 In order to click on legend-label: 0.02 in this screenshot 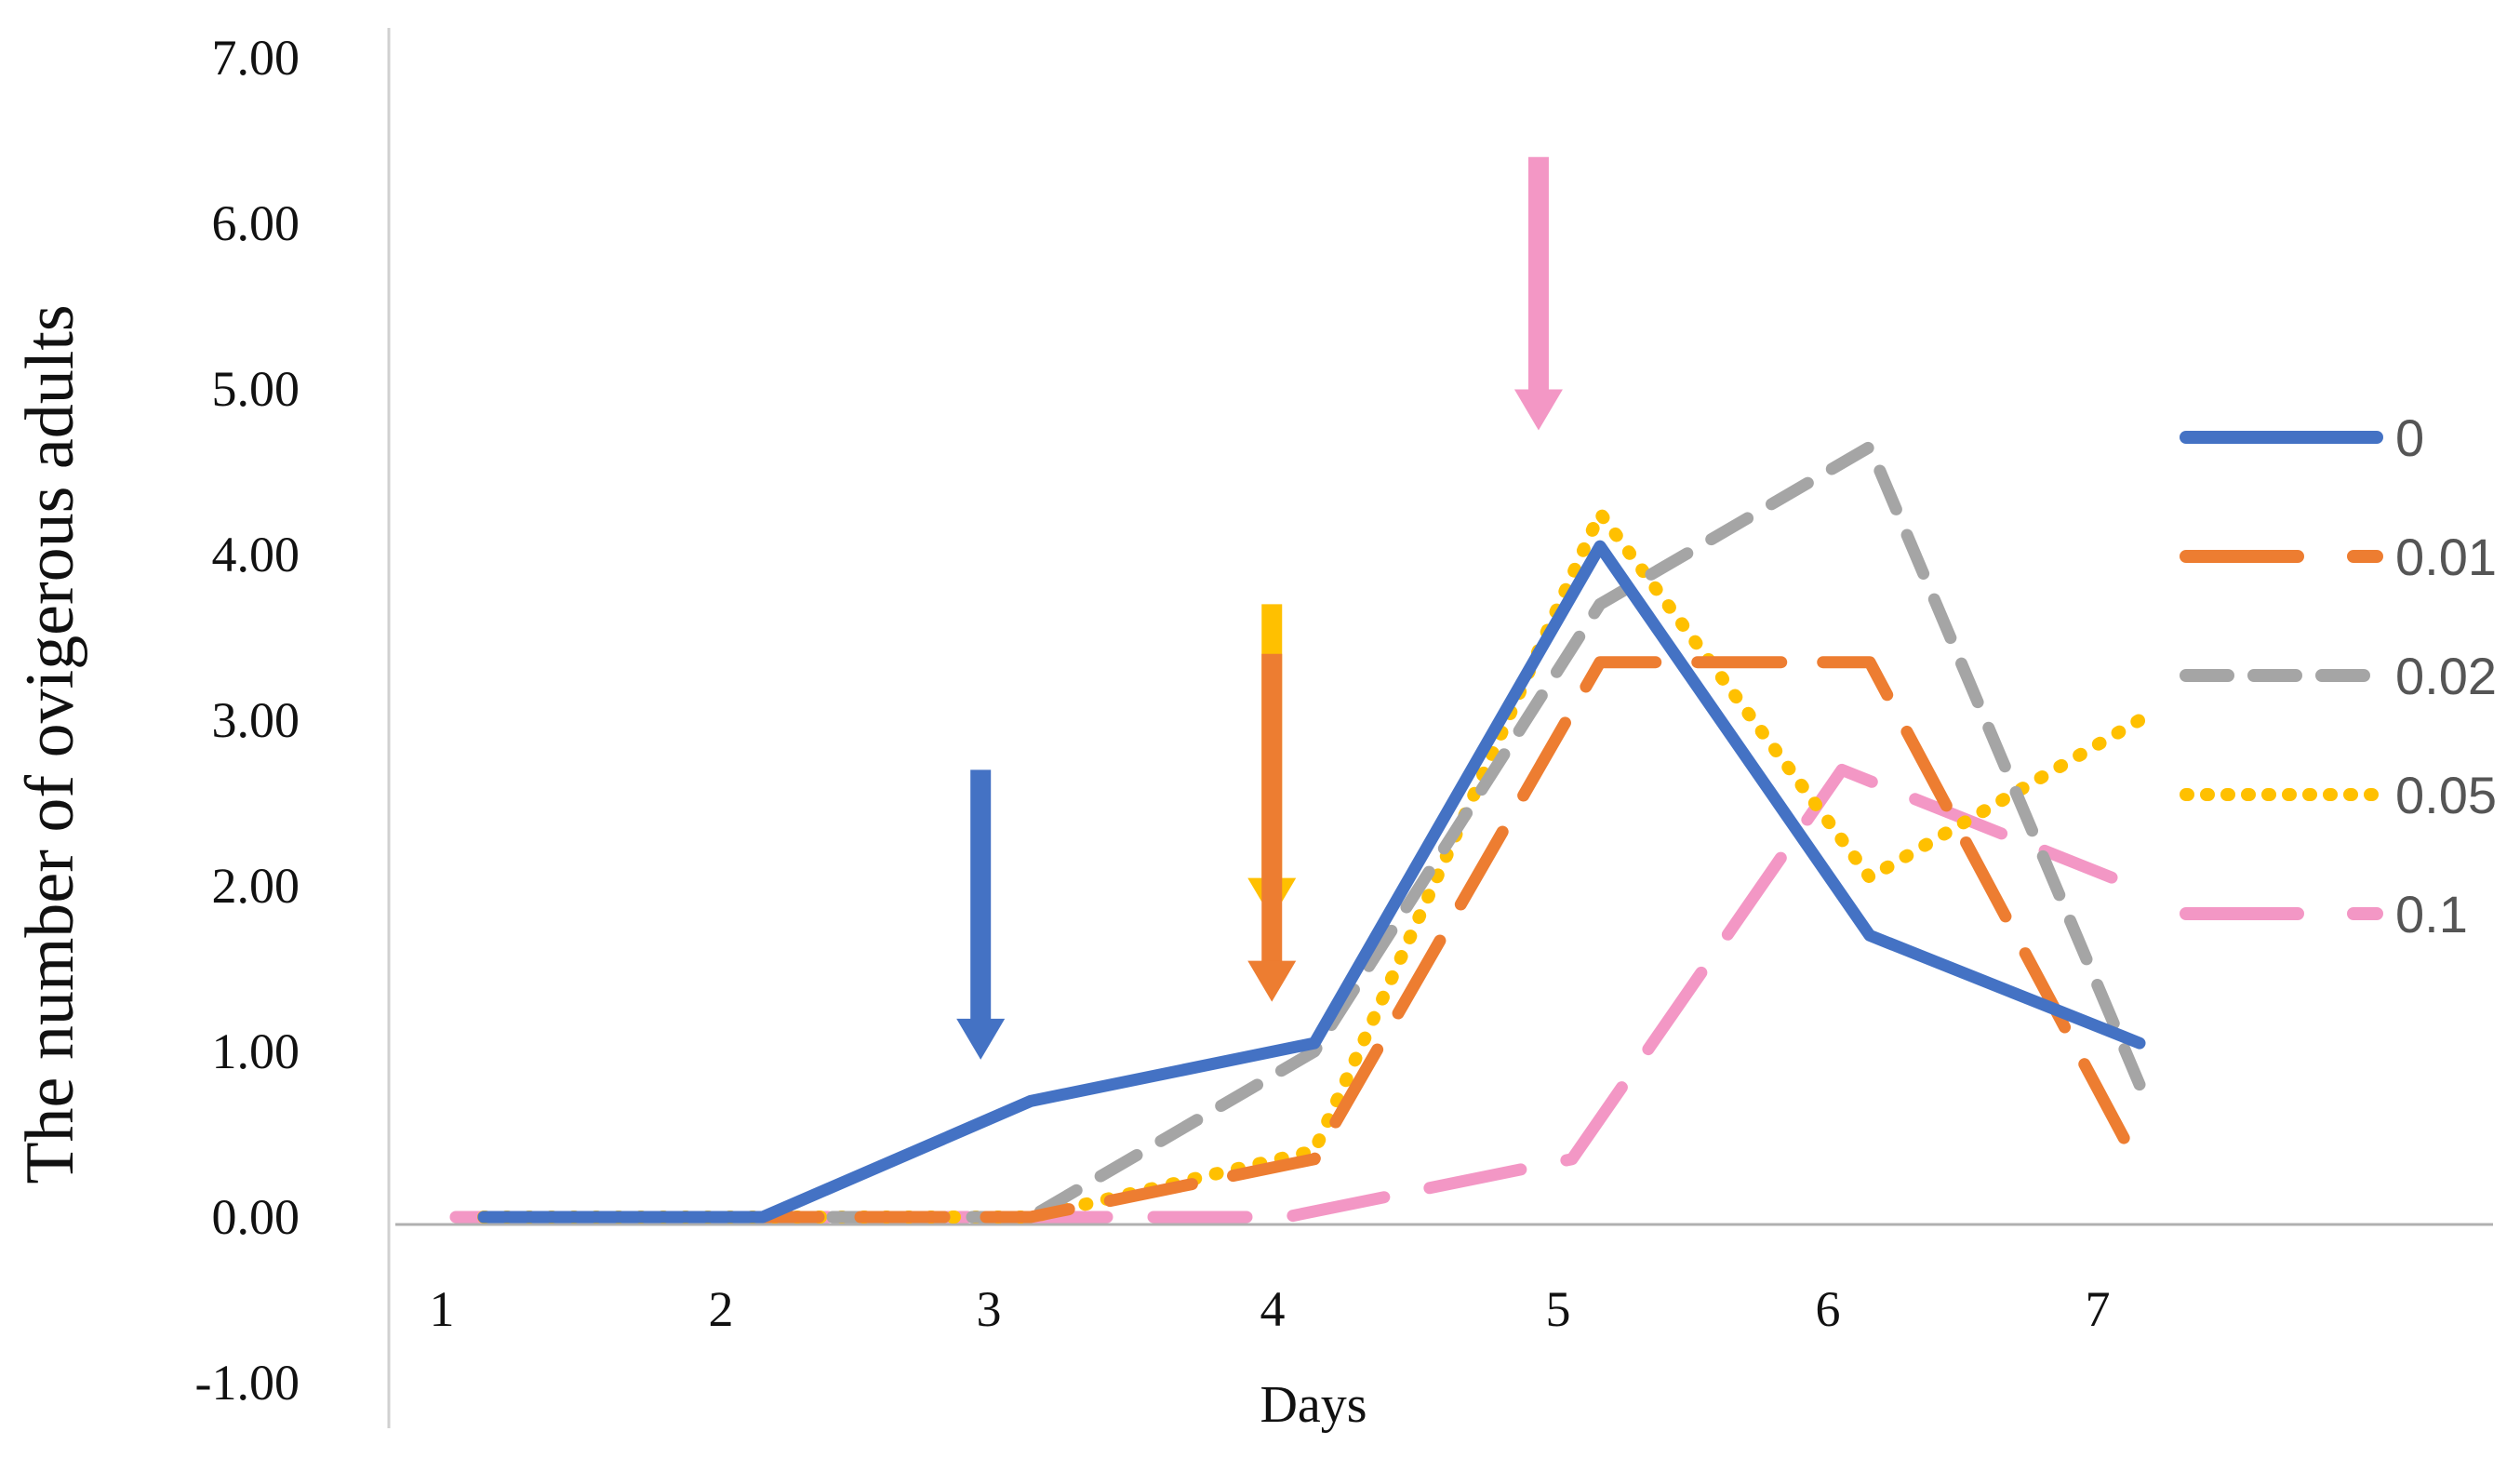, I will do `click(2446, 676)`.